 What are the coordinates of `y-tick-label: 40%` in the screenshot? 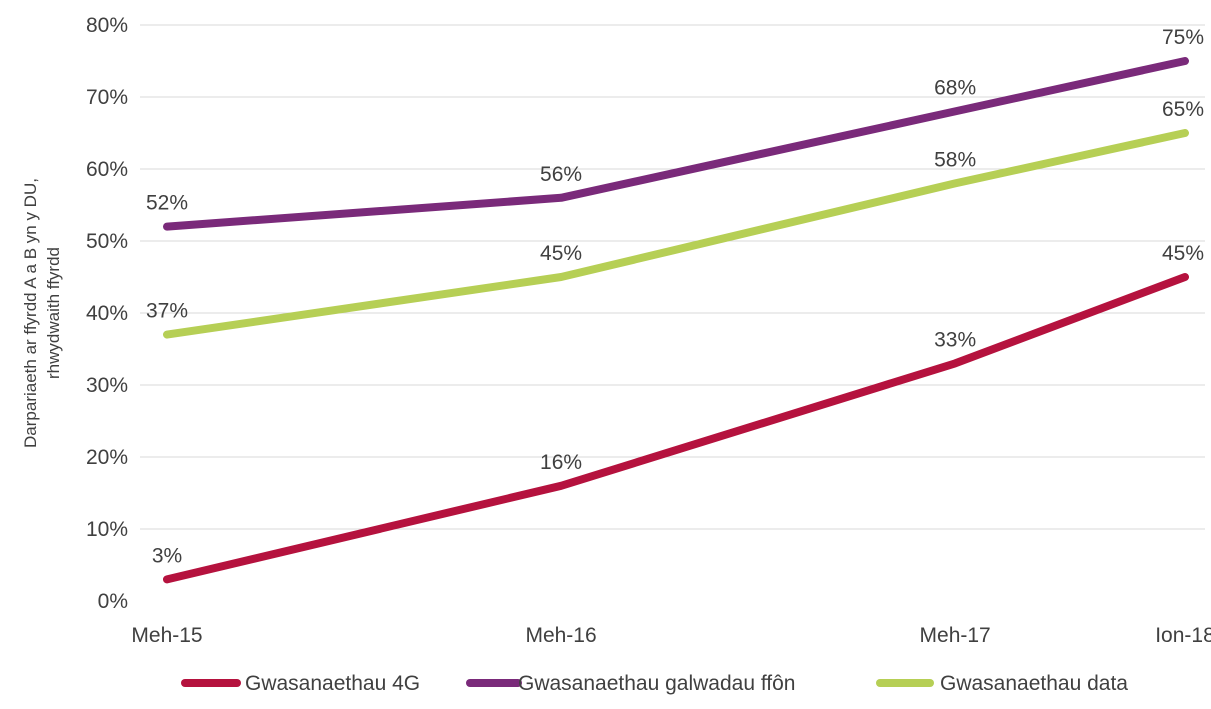 It's located at (107, 313).